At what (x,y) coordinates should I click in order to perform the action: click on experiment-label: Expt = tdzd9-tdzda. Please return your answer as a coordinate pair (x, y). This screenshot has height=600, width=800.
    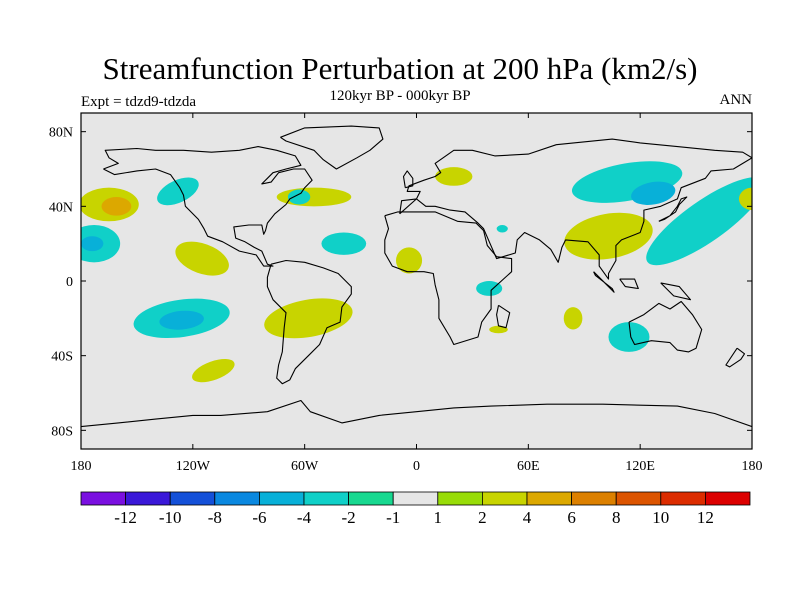
    Looking at the image, I should click on (139, 102).